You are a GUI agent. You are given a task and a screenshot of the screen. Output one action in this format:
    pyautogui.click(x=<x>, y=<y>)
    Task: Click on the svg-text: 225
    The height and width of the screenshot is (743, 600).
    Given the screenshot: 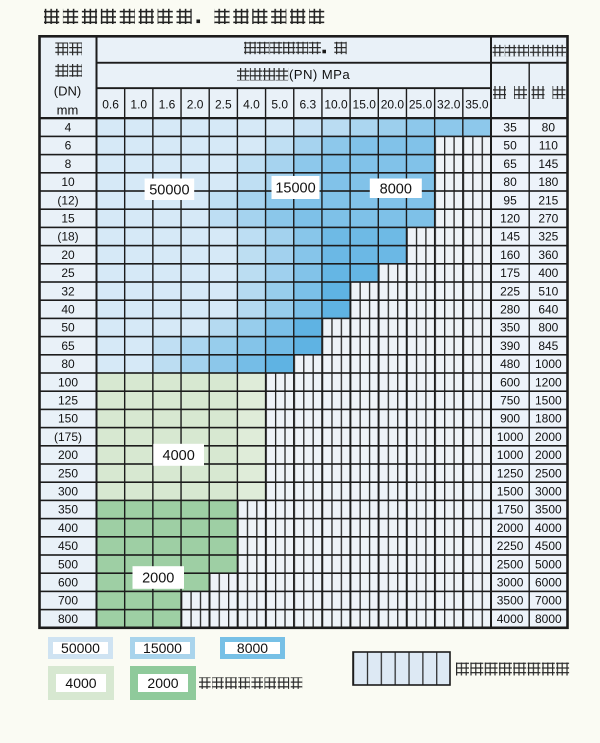 What is the action you would take?
    pyautogui.click(x=510, y=291)
    